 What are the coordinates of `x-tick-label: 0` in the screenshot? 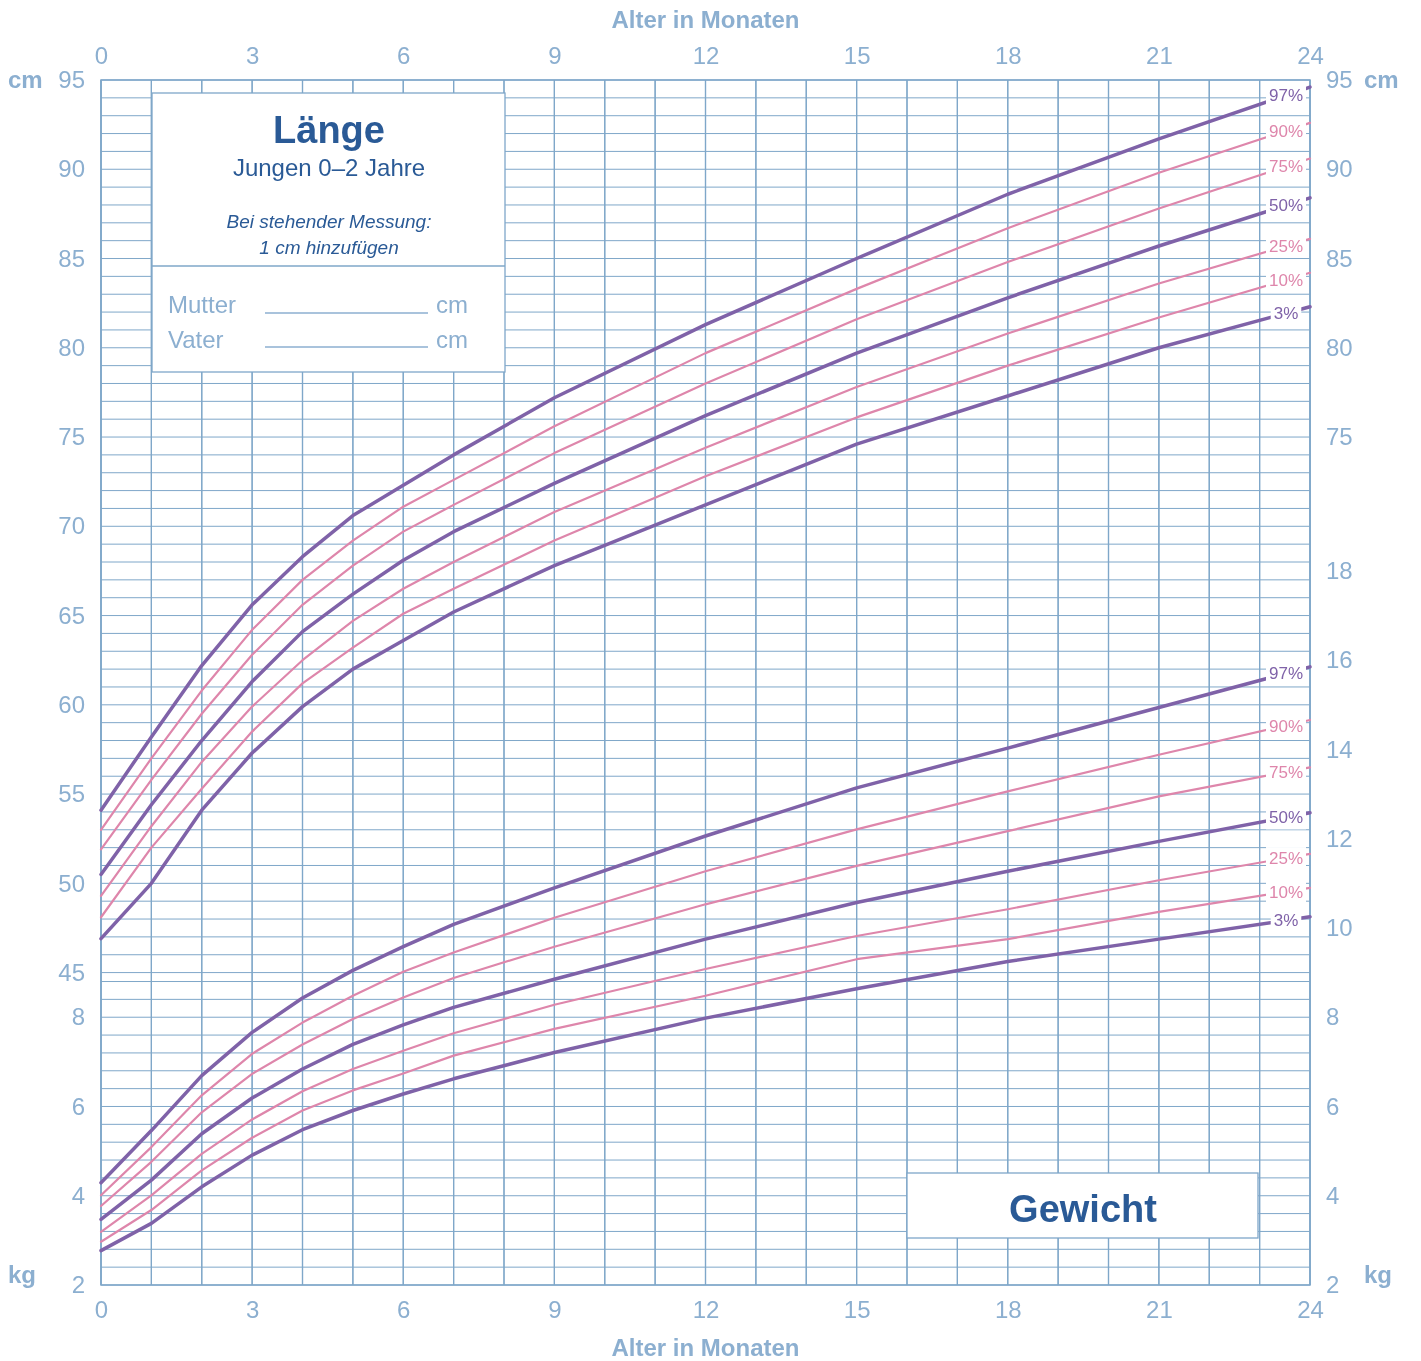 It's located at (101, 1310).